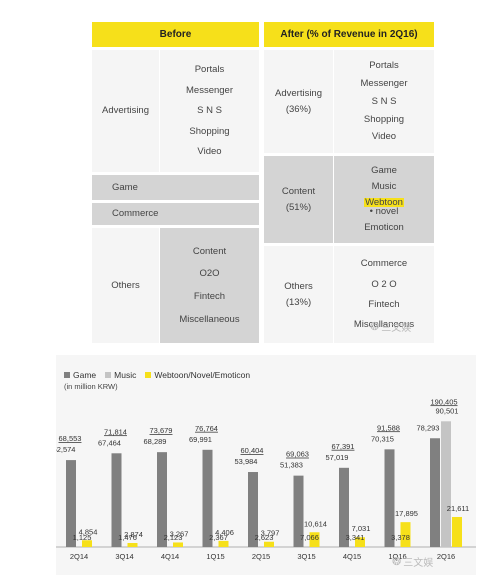 The width and height of the screenshot is (482, 579). I want to click on data-label-game: 78,293, so click(428, 427).